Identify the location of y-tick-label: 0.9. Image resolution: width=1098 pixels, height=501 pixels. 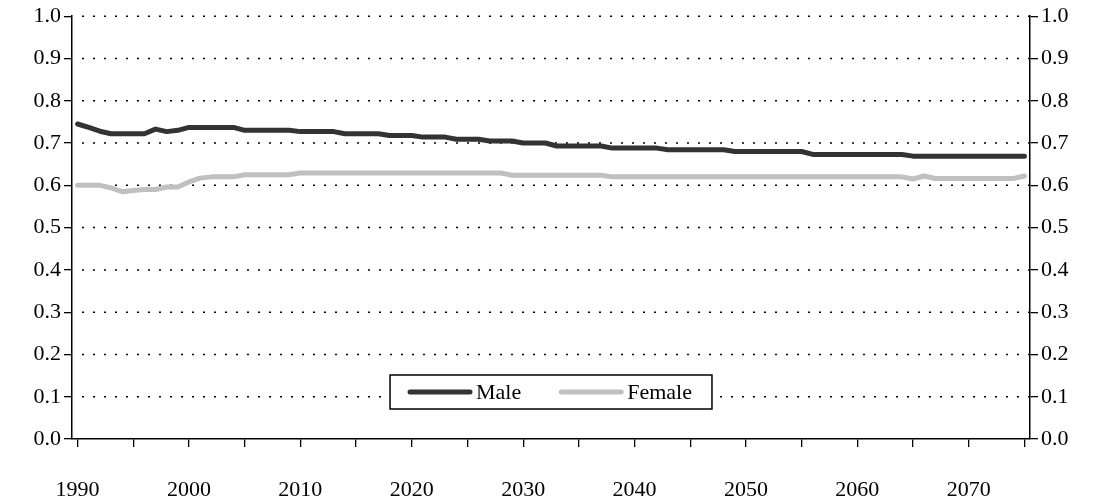
(47, 57).